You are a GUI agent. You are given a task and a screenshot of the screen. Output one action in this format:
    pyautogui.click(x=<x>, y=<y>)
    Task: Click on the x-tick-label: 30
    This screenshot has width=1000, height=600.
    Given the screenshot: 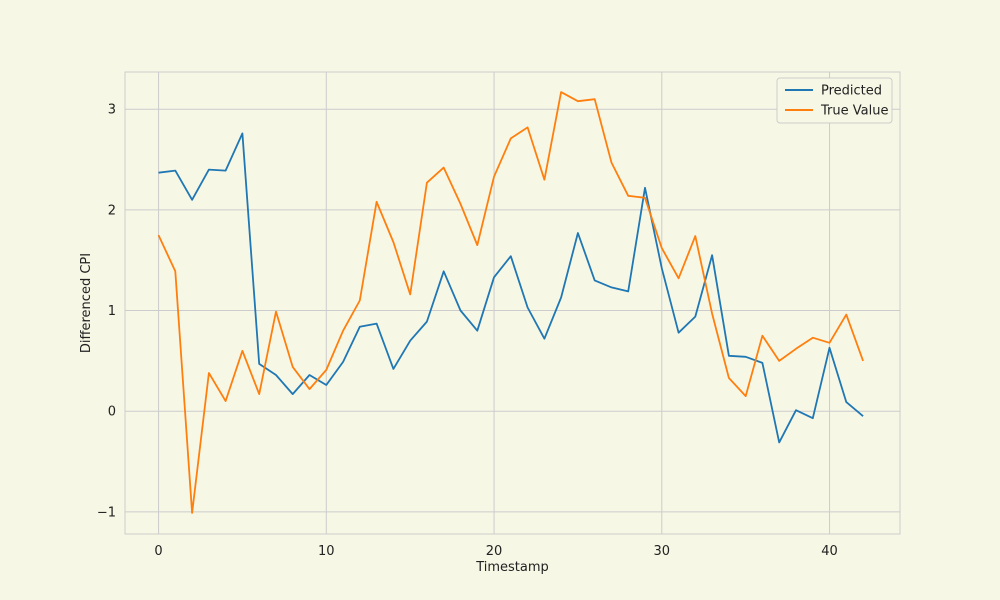 What is the action you would take?
    pyautogui.click(x=662, y=551)
    